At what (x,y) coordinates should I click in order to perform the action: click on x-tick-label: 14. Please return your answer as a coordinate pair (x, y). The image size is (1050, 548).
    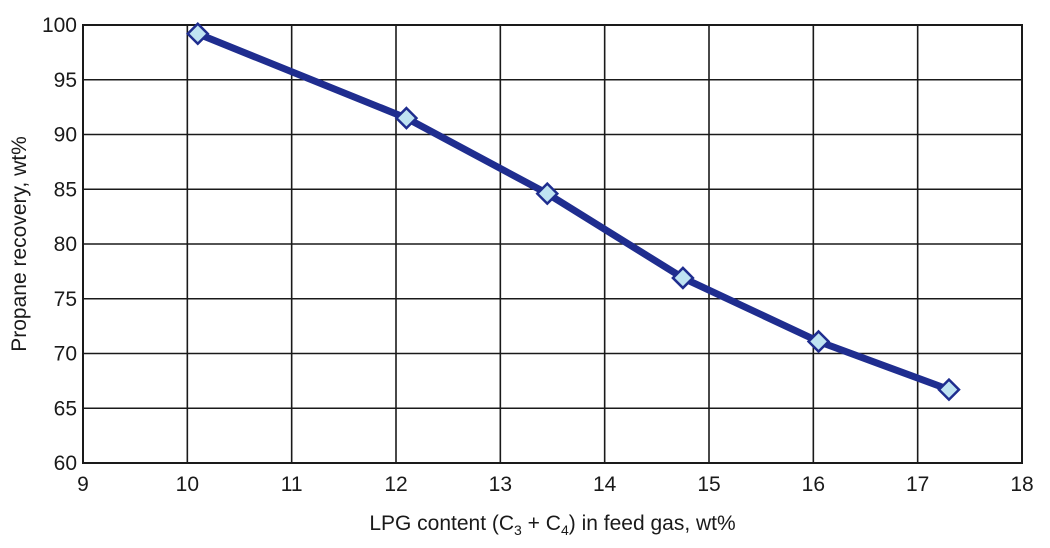
    Looking at the image, I should click on (605, 484).